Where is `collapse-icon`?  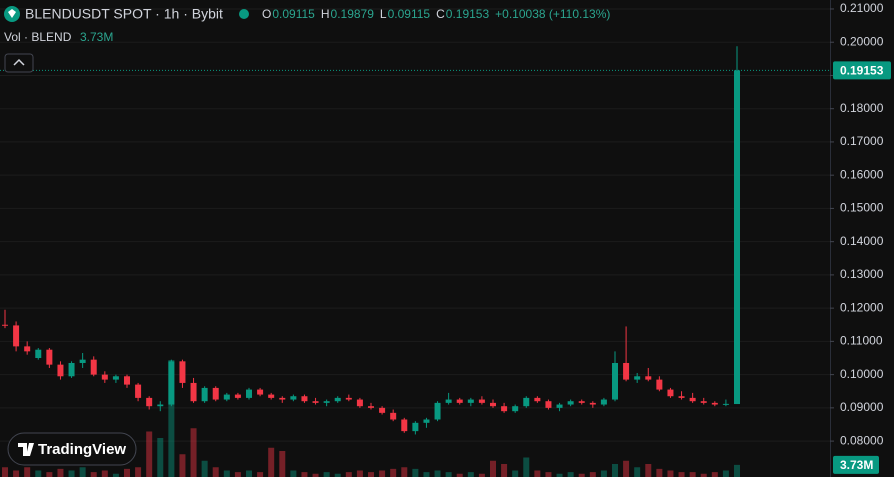 collapse-icon is located at coordinates (19, 62).